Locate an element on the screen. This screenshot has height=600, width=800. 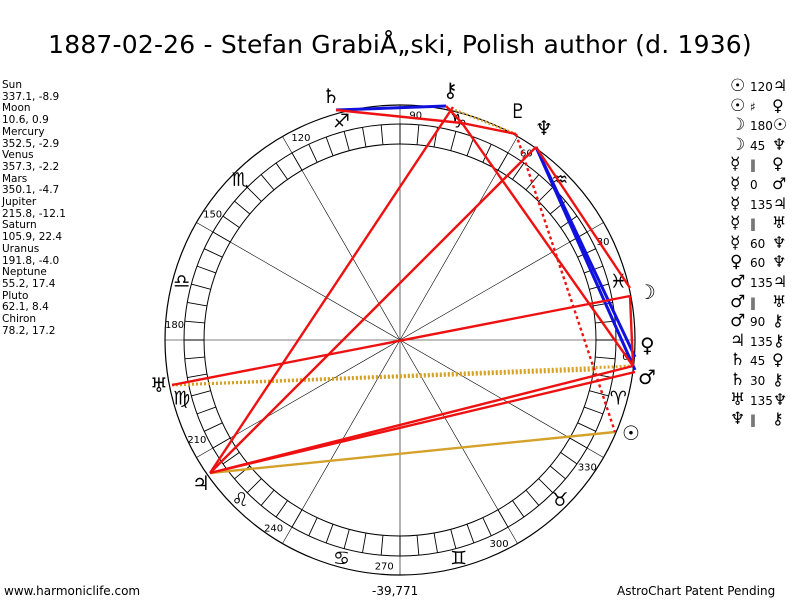
aspect-row: ♄ 45 ♀ is located at coordinates (765, 360).